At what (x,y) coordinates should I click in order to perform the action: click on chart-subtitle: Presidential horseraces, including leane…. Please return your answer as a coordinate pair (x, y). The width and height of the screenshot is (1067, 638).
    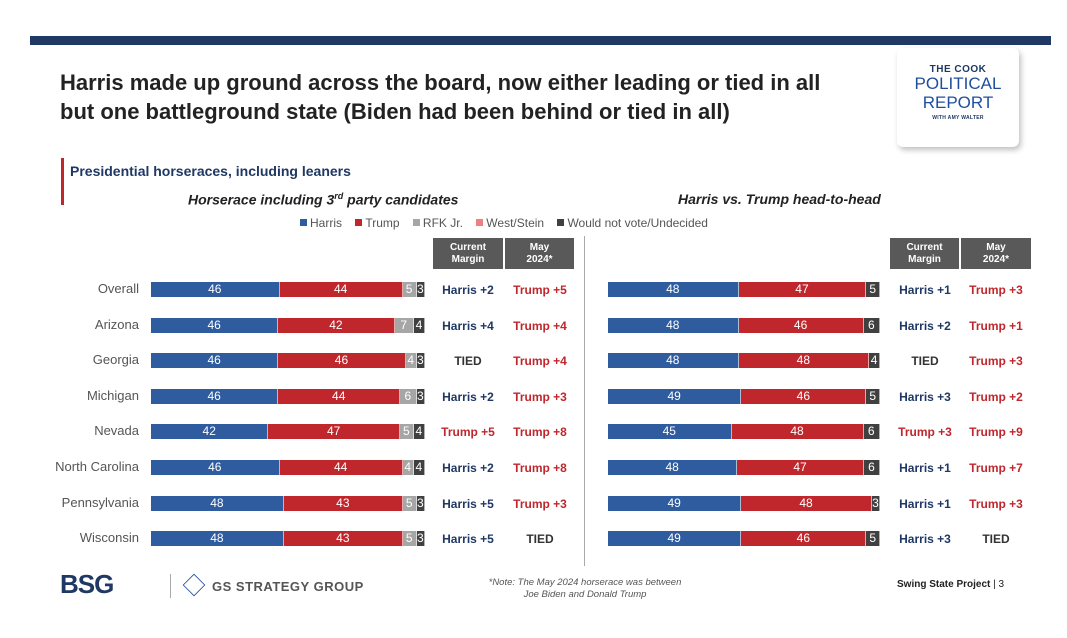
    Looking at the image, I should click on (210, 171).